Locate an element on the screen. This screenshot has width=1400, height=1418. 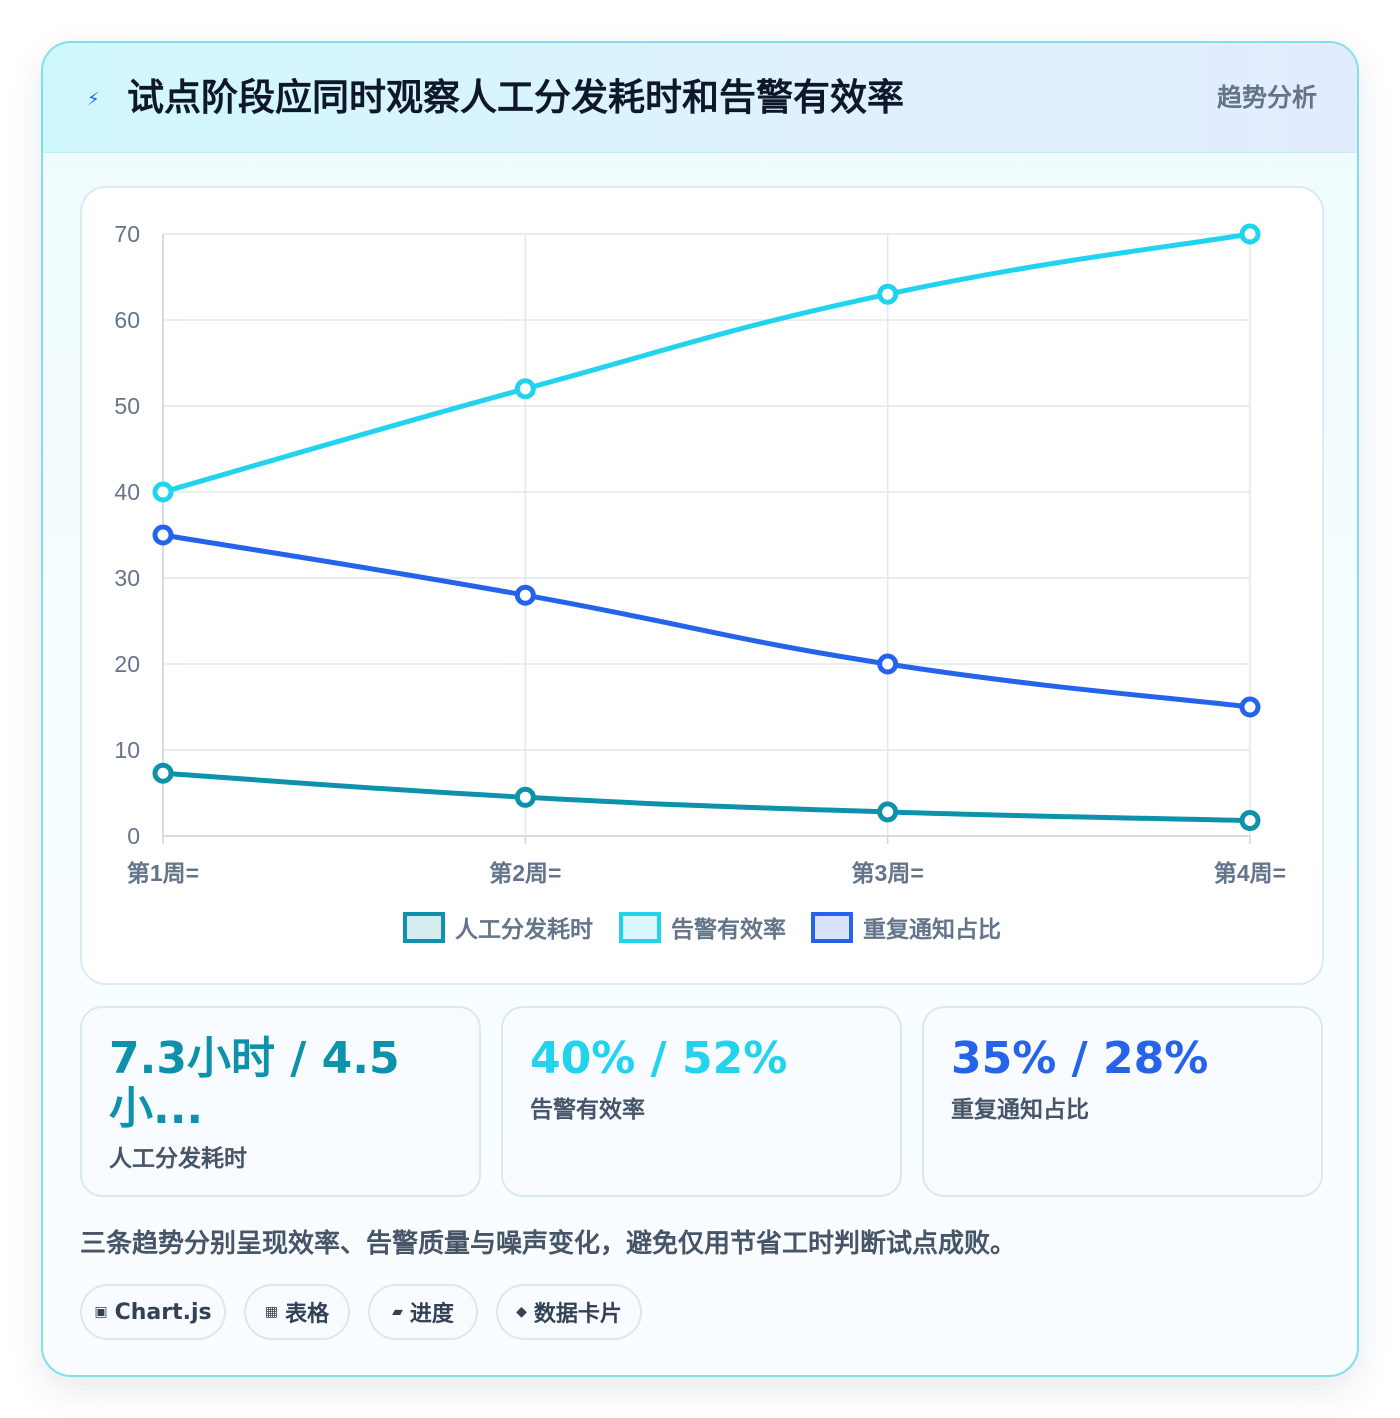
card-header: ⚡ 试点阶段应同时观察人工分发耗时和告警有效率 趋势分析 is located at coordinates (700, 98).